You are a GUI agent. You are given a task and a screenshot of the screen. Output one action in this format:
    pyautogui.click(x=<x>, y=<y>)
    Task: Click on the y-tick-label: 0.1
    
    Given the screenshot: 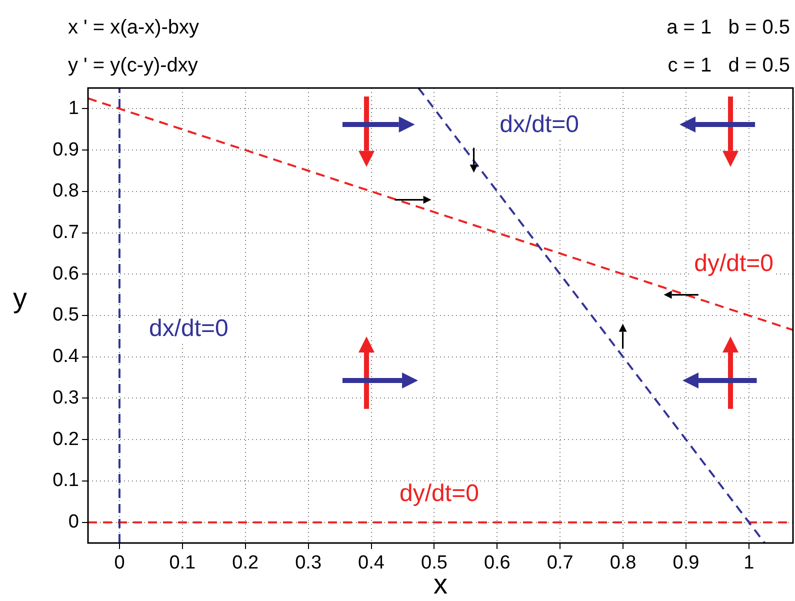 What is the action you would take?
    pyautogui.click(x=65, y=481)
    